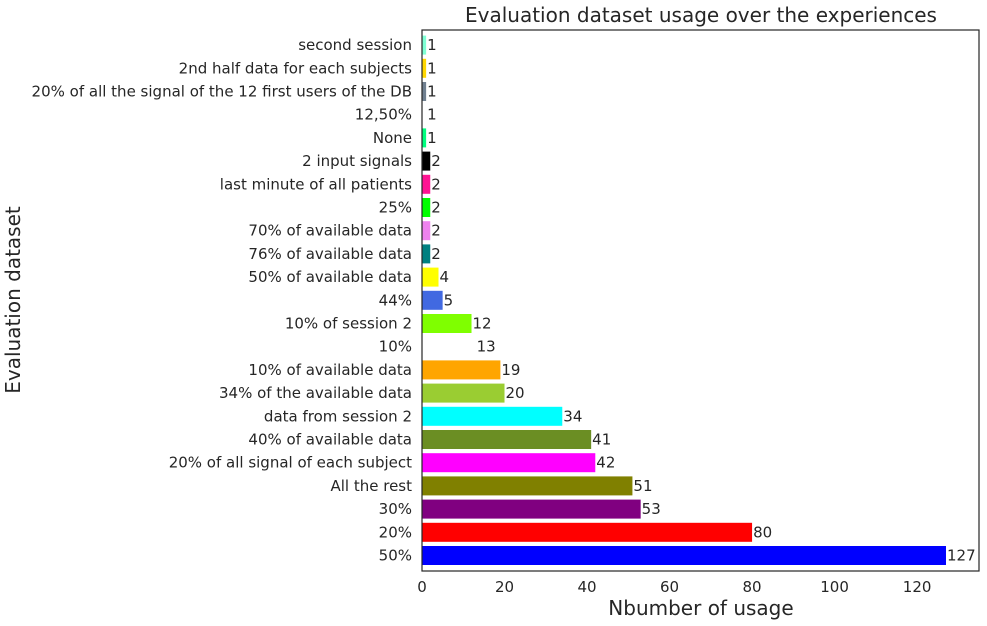  What do you see at coordinates (586, 587) in the screenshot?
I see `x-tick-label: 40` at bounding box center [586, 587].